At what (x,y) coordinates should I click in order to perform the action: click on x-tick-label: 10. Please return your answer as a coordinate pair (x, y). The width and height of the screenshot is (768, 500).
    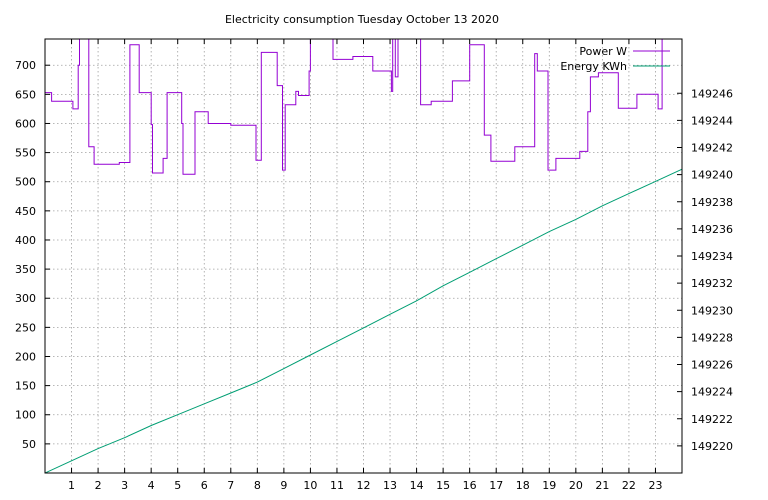
    Looking at the image, I should click on (310, 485).